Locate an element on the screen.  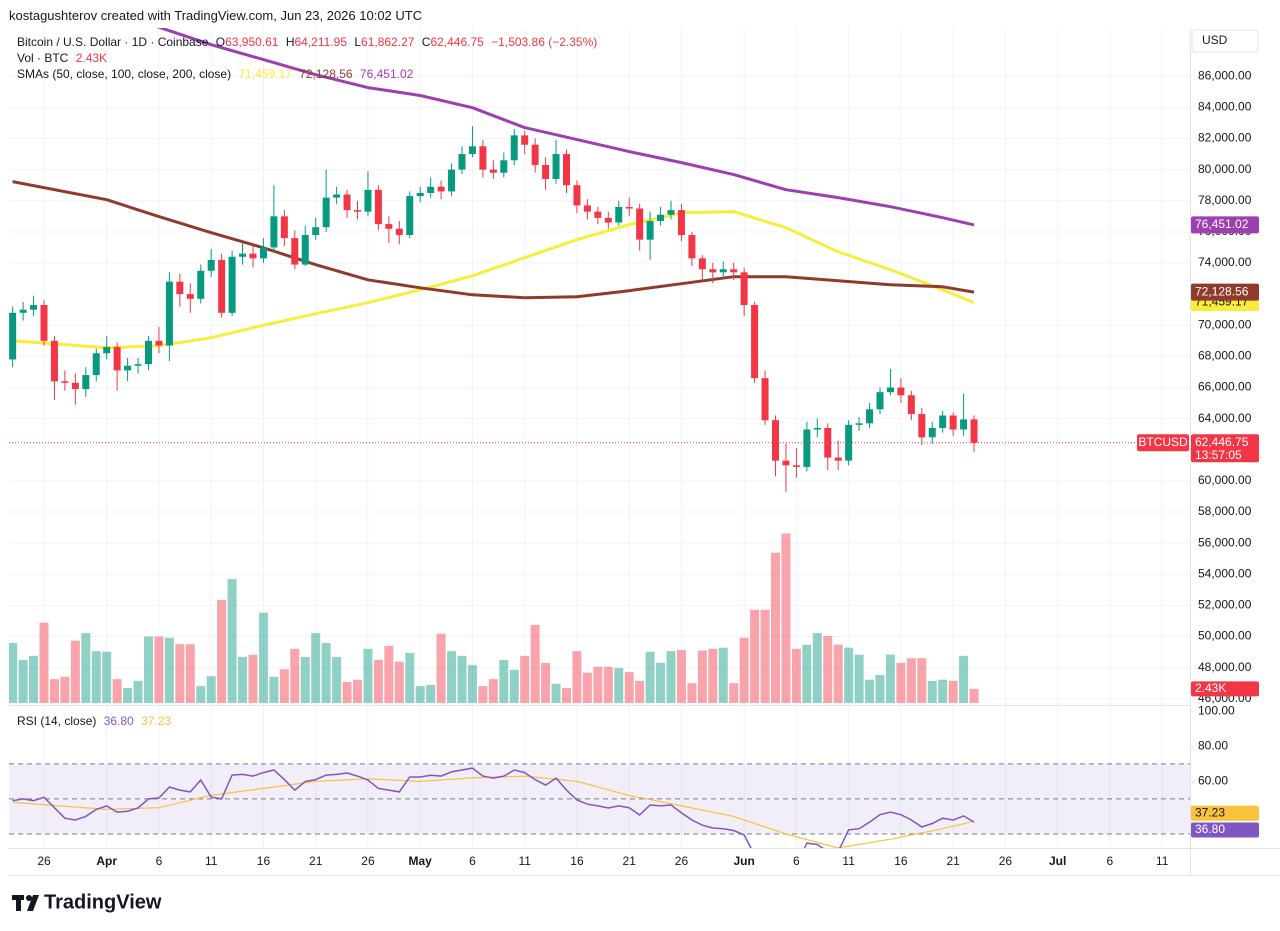
rsi-title: RSI (14, close) is located at coordinates (57, 721).